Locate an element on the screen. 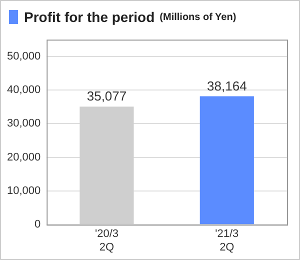 Image resolution: width=300 pixels, height=260 pixels. y-tick-label: 40,000 is located at coordinates (23, 90).